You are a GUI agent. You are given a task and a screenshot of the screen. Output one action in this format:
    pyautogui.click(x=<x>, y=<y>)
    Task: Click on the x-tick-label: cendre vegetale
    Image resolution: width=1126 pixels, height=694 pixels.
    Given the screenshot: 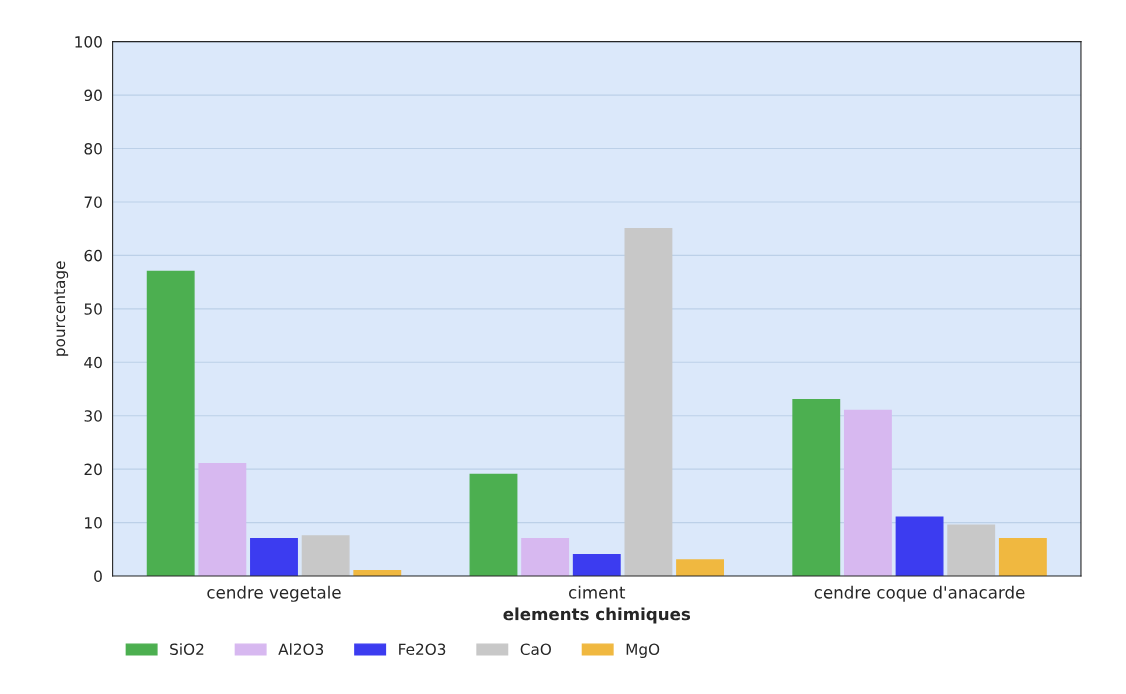 What is the action you would take?
    pyautogui.click(x=274, y=593)
    